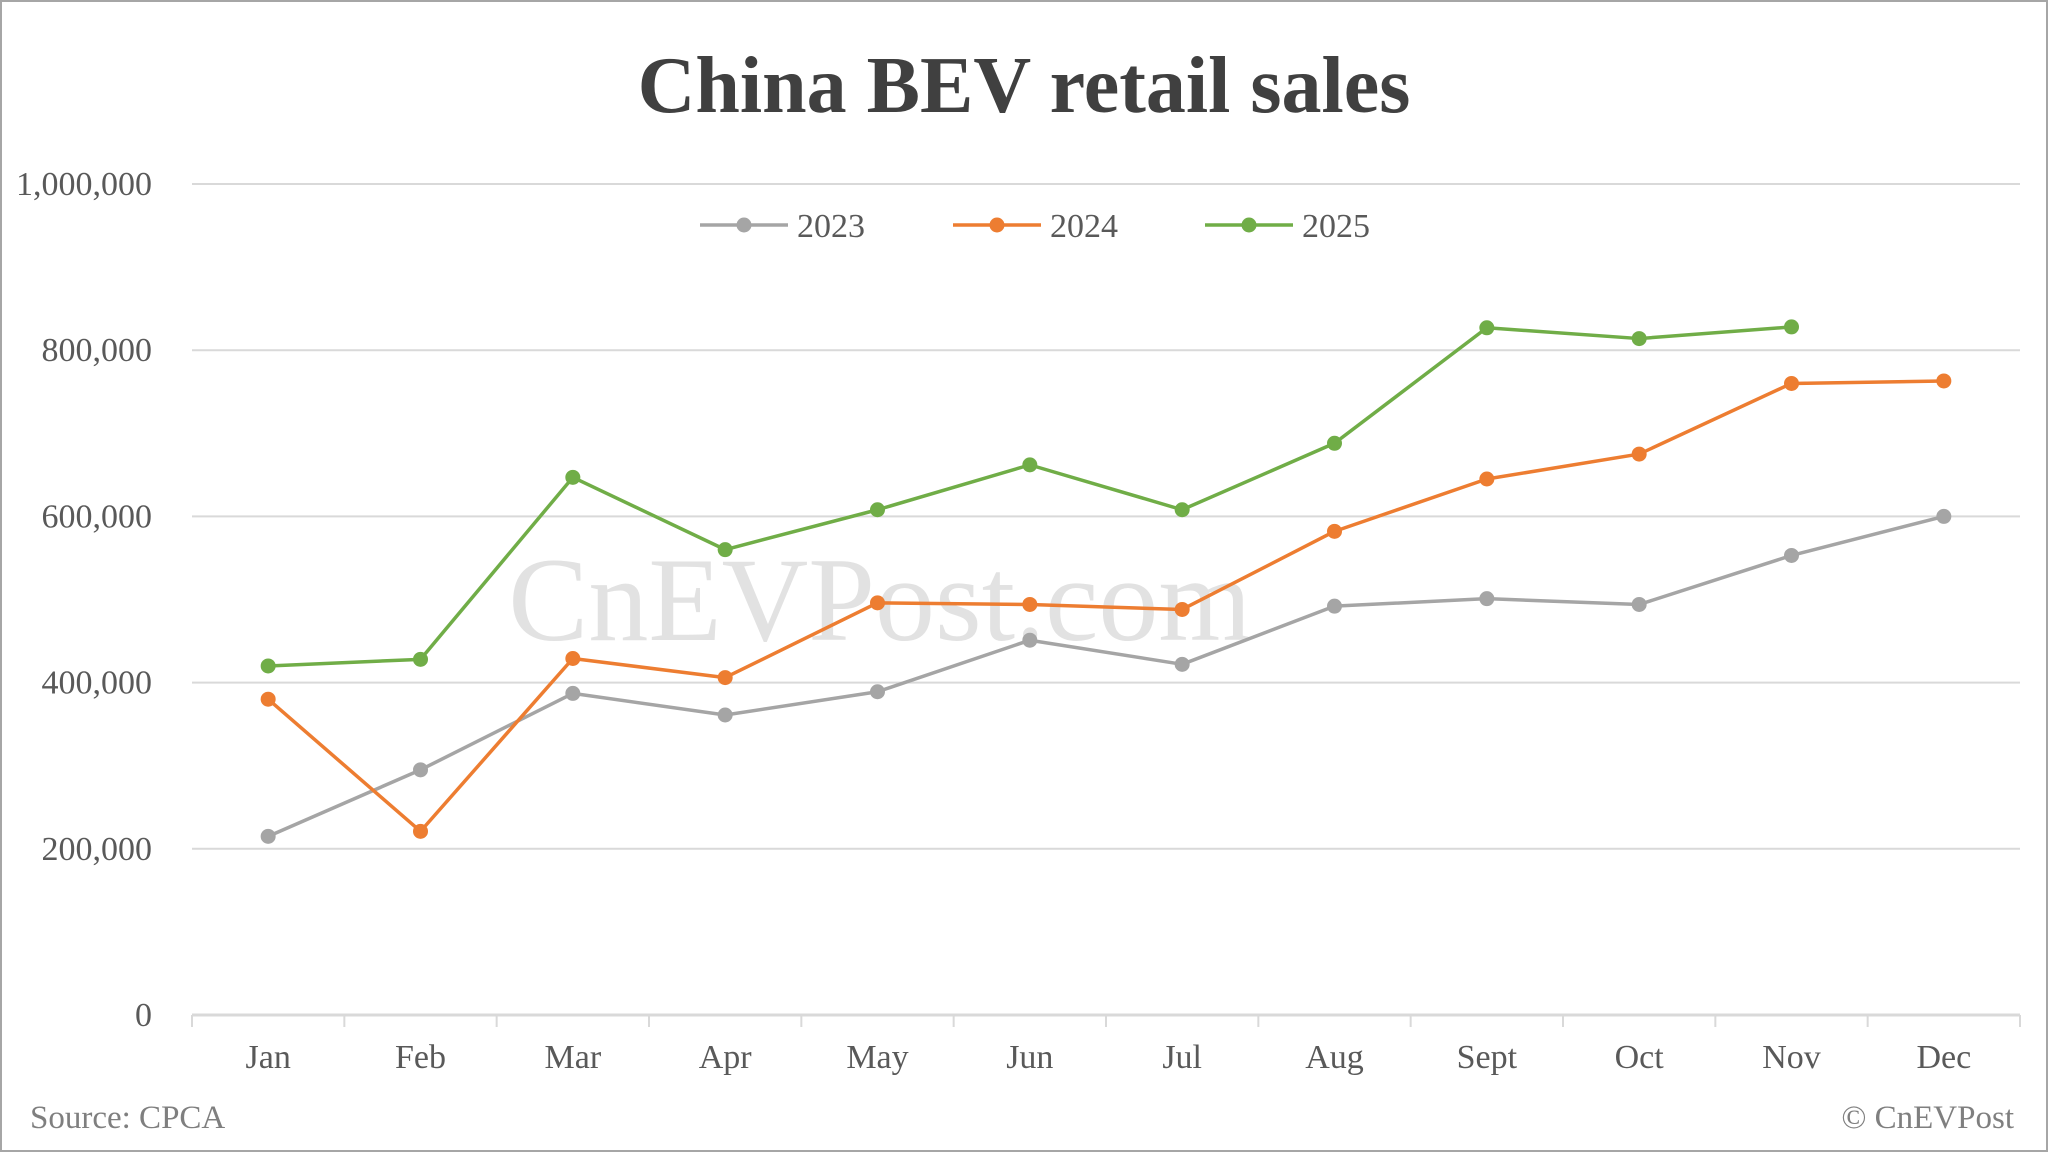 The image size is (2048, 1152). I want to click on legend-item-2025: 2025, so click(1287, 226).